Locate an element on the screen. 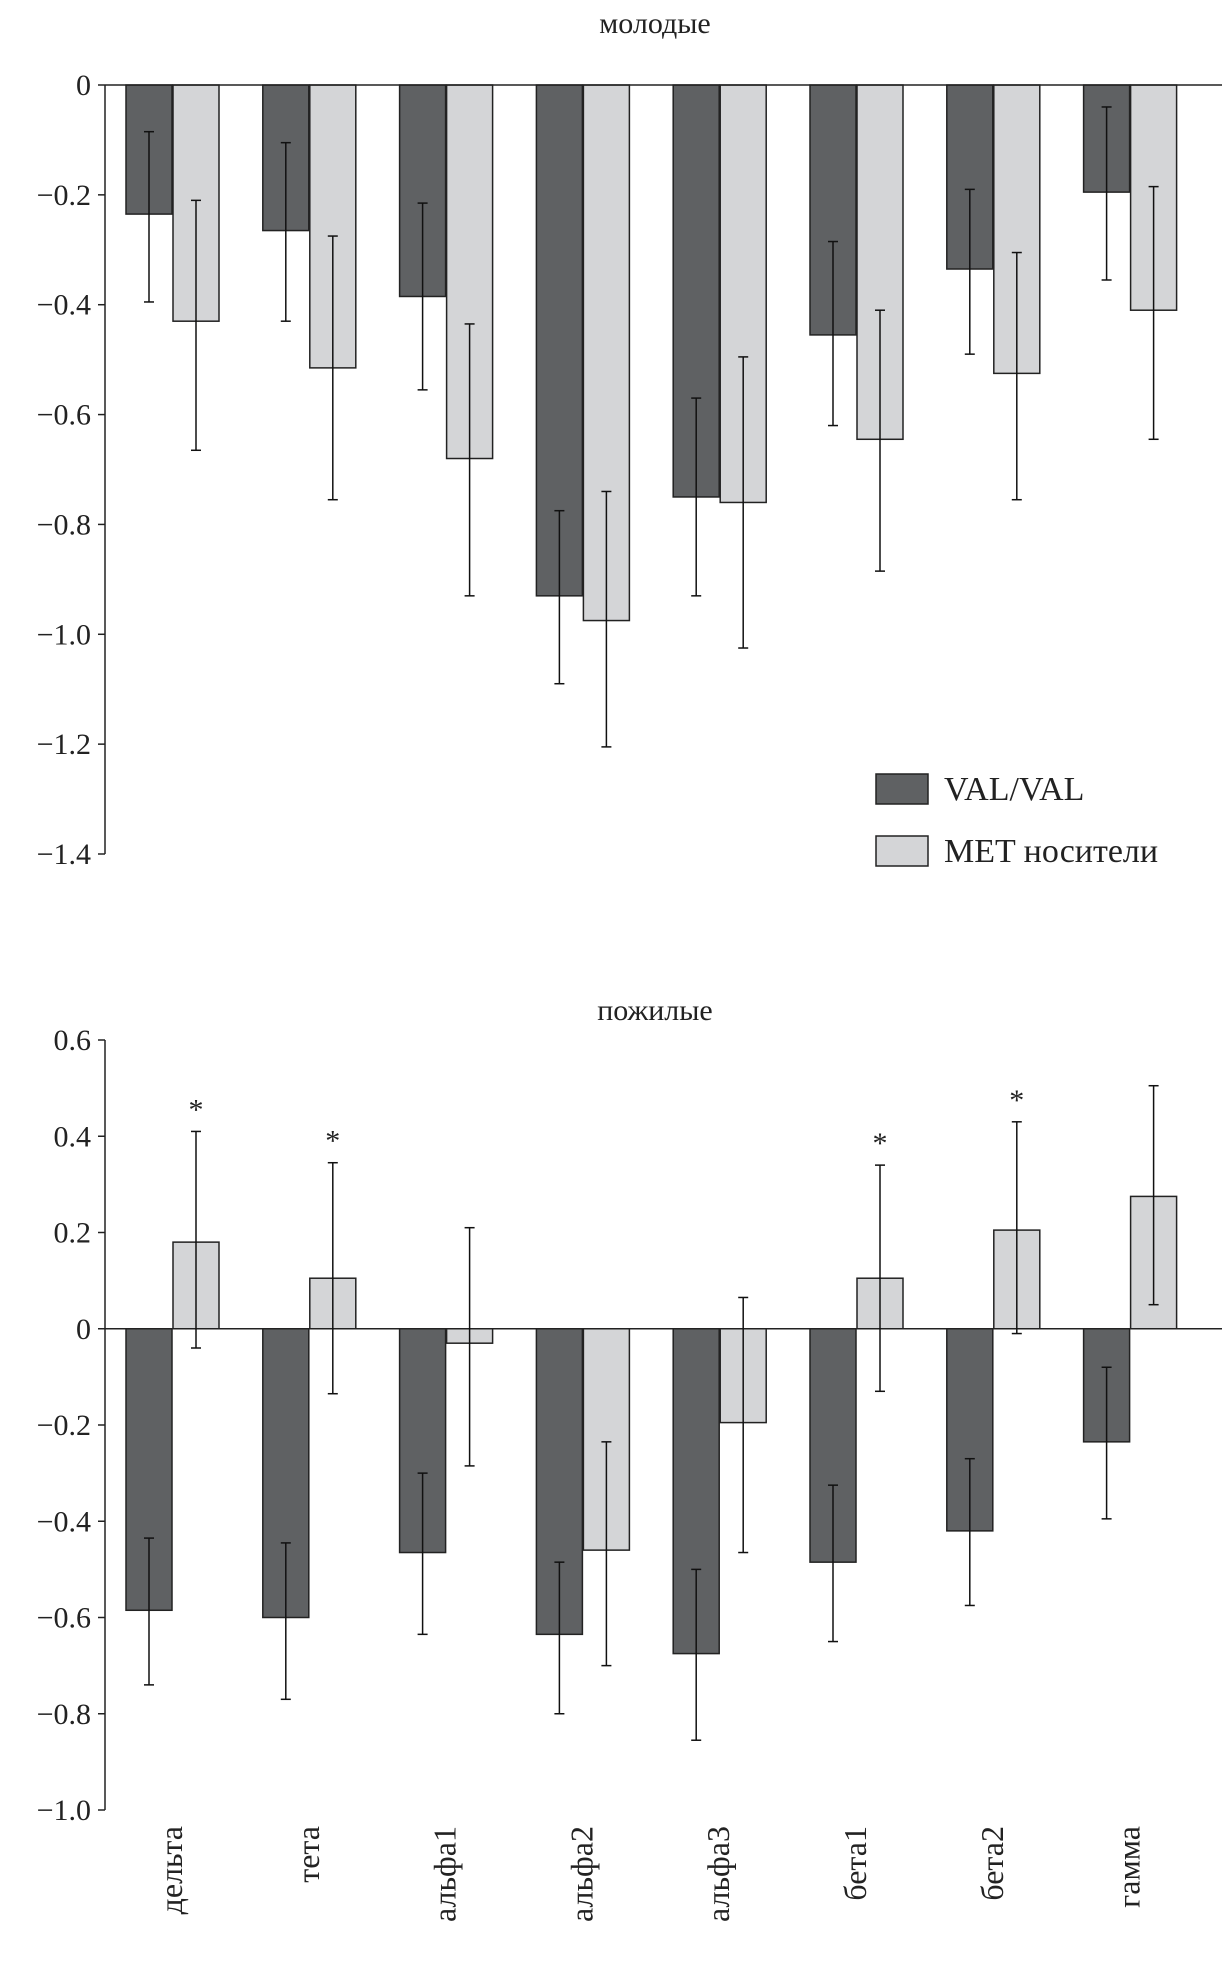 This screenshot has height=1963, width=1222. x-category-label: гамма is located at coordinates (1129, 1867).